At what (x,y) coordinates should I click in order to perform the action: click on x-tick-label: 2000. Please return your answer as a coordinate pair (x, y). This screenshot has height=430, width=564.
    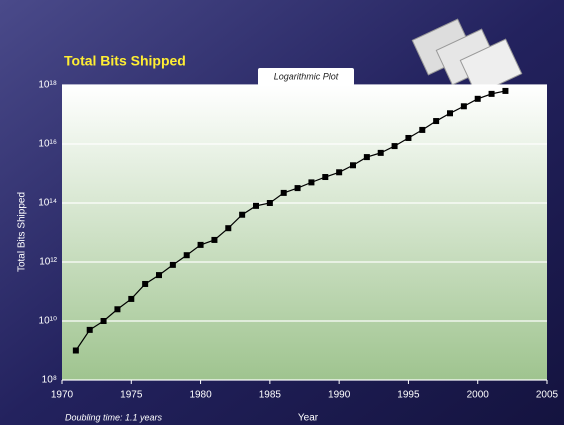
    Looking at the image, I should click on (478, 395).